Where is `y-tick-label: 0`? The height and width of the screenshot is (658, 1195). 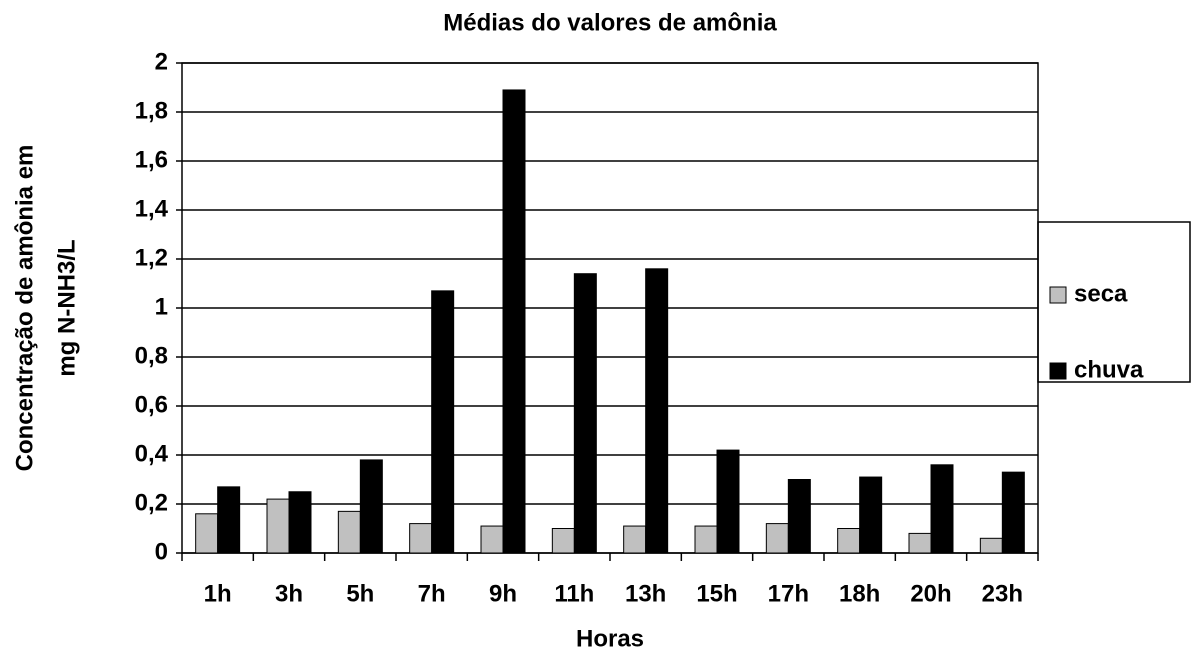 y-tick-label: 0 is located at coordinates (161, 551).